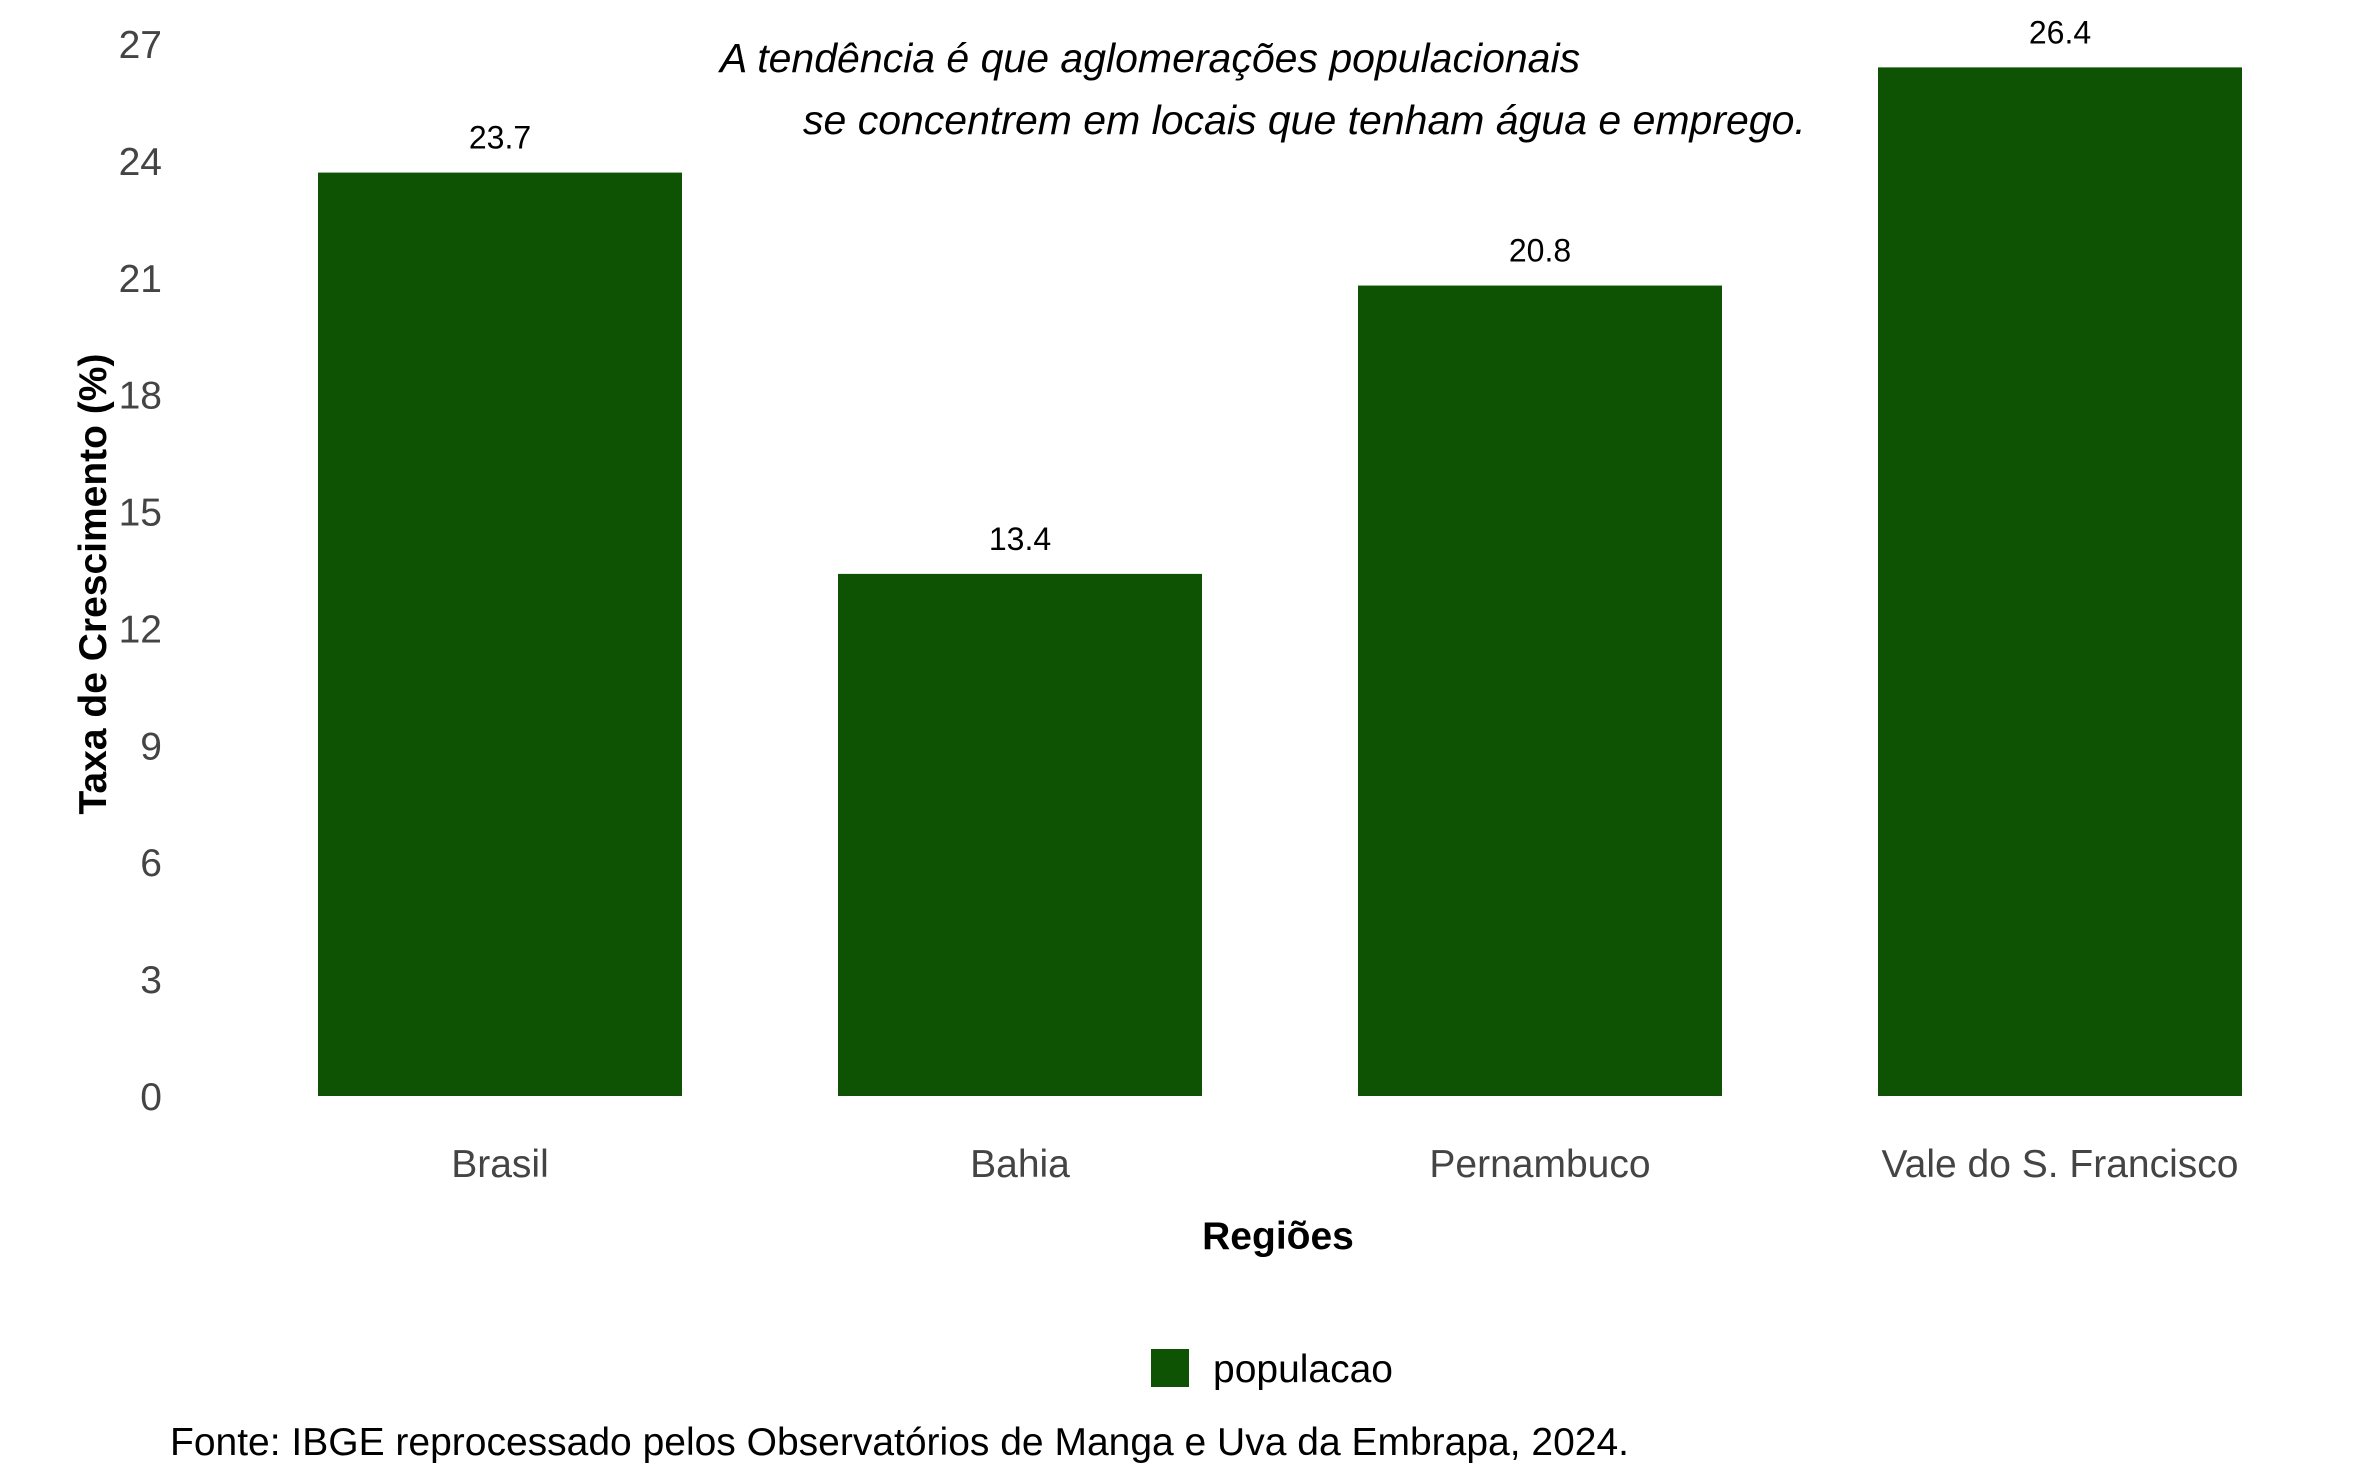 The image size is (2376, 1468). I want to click on y-tick-label: 3, so click(151, 980).